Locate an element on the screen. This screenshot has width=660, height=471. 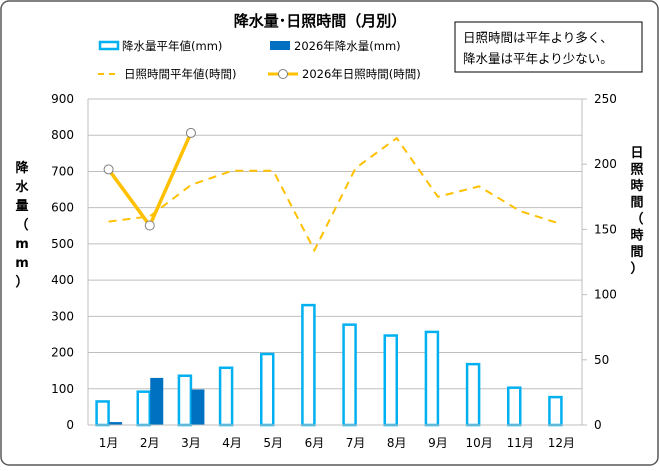
left-tick-label: 300 is located at coordinates (62, 316).